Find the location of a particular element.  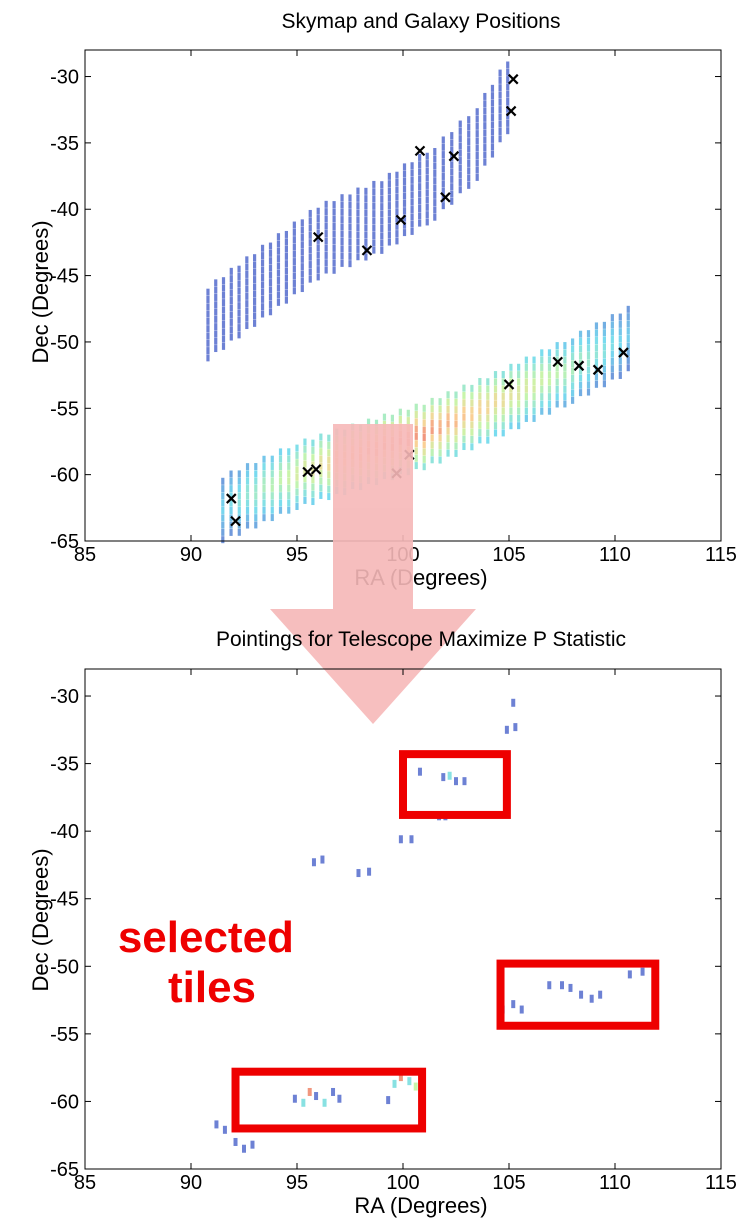

x-tick-label: 90 is located at coordinates (191, 555).